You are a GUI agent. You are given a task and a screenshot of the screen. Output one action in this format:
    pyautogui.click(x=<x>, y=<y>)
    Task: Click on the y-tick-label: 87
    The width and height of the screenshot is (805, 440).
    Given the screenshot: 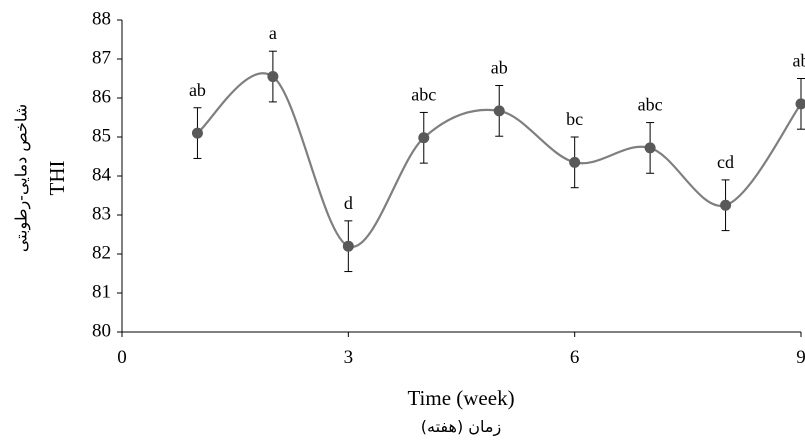 What is the action you would take?
    pyautogui.click(x=101, y=57)
    